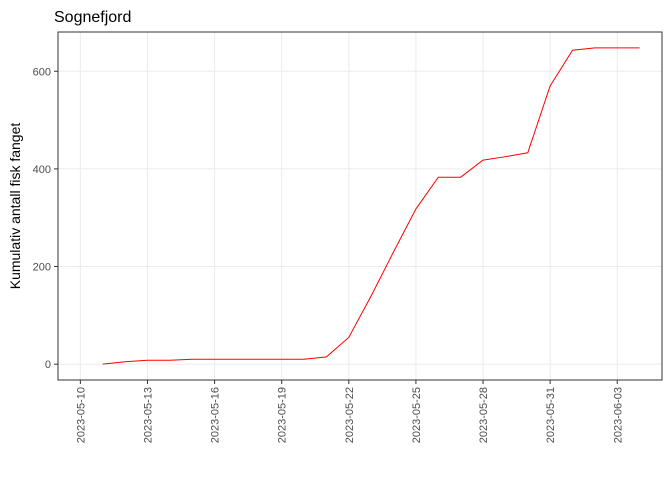  What do you see at coordinates (15, 206) in the screenshot?
I see `y-axis-label: Kumulativ antall fisk fanget` at bounding box center [15, 206].